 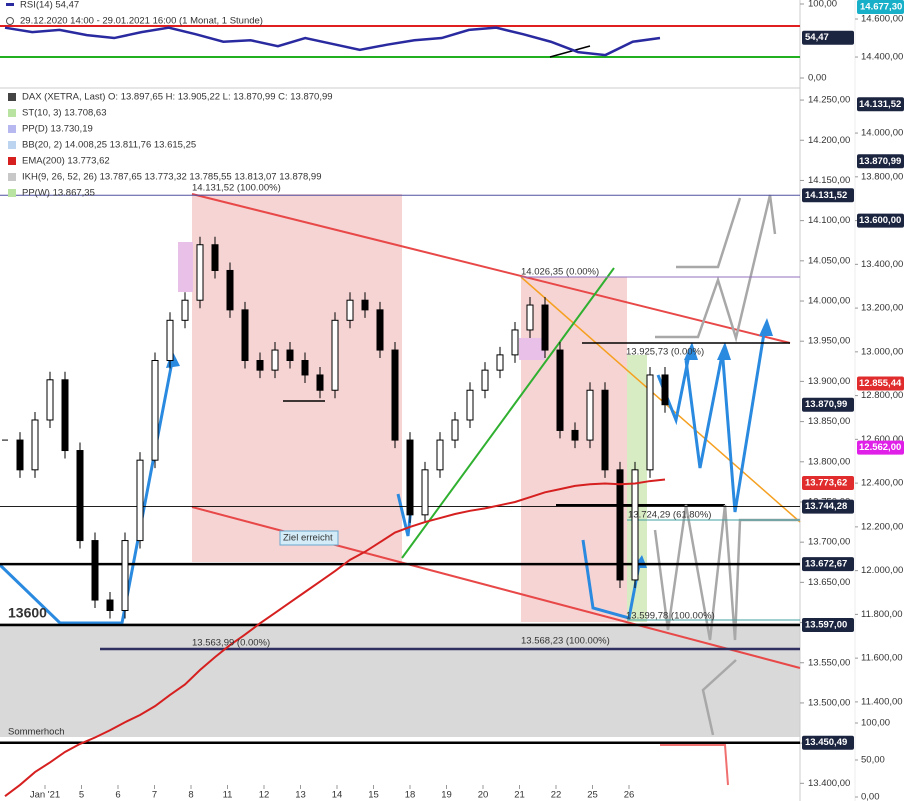 What do you see at coordinates (109, 145) in the screenshot?
I see `legend-text: BB(20, 2) 14.008,25 13.811,76 13.615,25` at bounding box center [109, 145].